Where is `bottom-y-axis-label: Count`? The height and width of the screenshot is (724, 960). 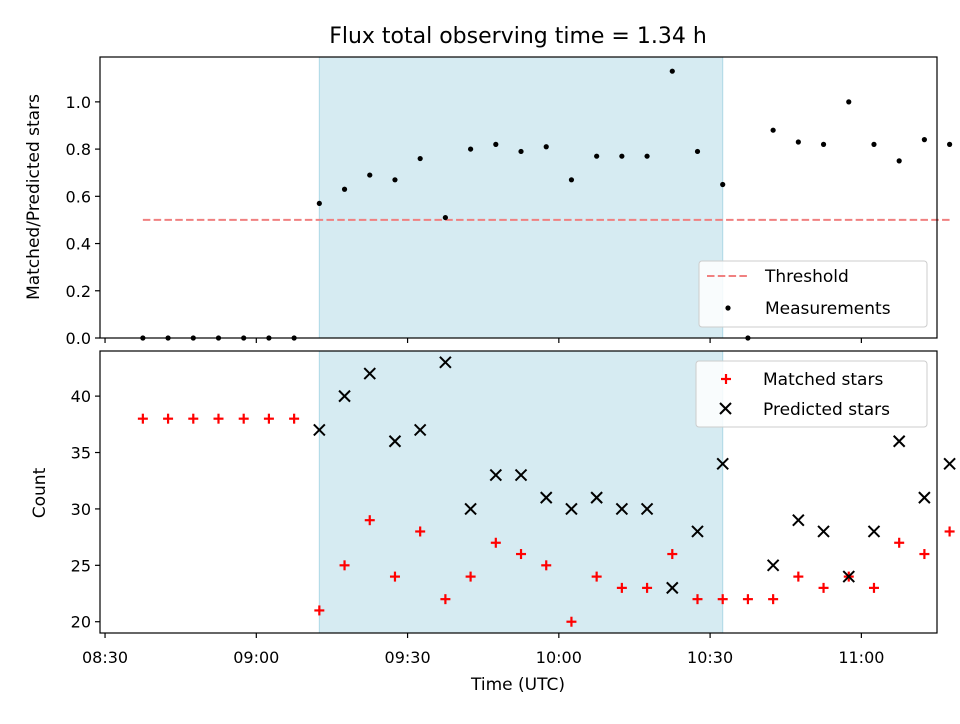 bottom-y-axis-label: Count is located at coordinates (40, 492).